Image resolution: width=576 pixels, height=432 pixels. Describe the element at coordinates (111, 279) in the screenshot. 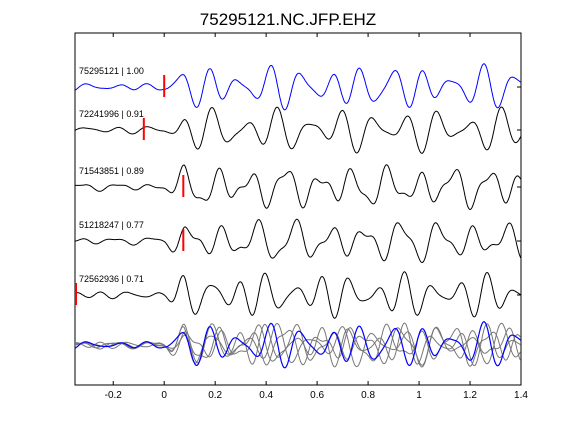

I see `trace-label: 72562936 | 0.71` at that location.